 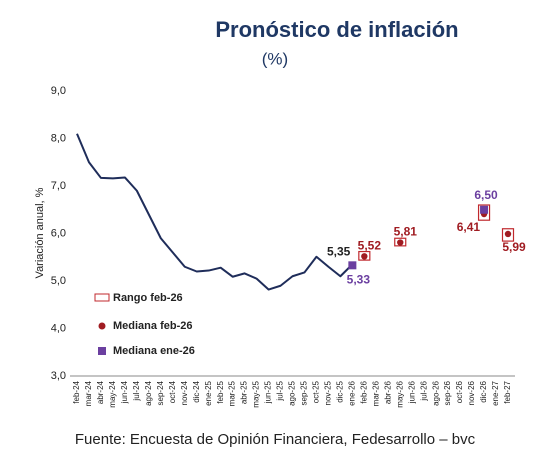 What do you see at coordinates (423, 390) in the screenshot?
I see `x-tick-label: jul-26` at bounding box center [423, 390].